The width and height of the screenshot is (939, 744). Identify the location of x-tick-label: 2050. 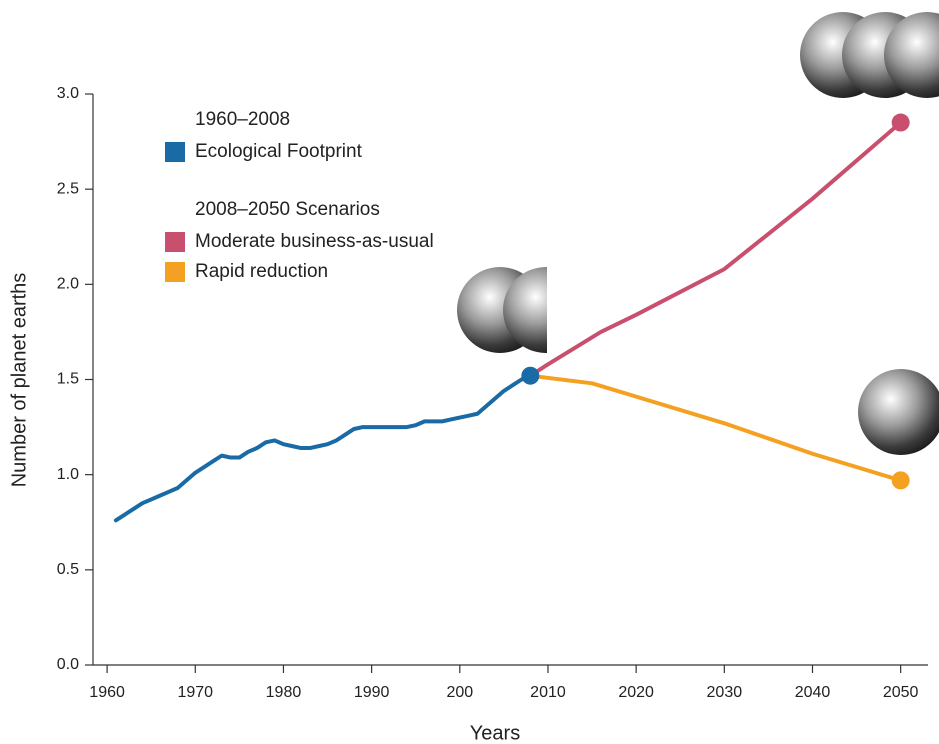
(901, 692).